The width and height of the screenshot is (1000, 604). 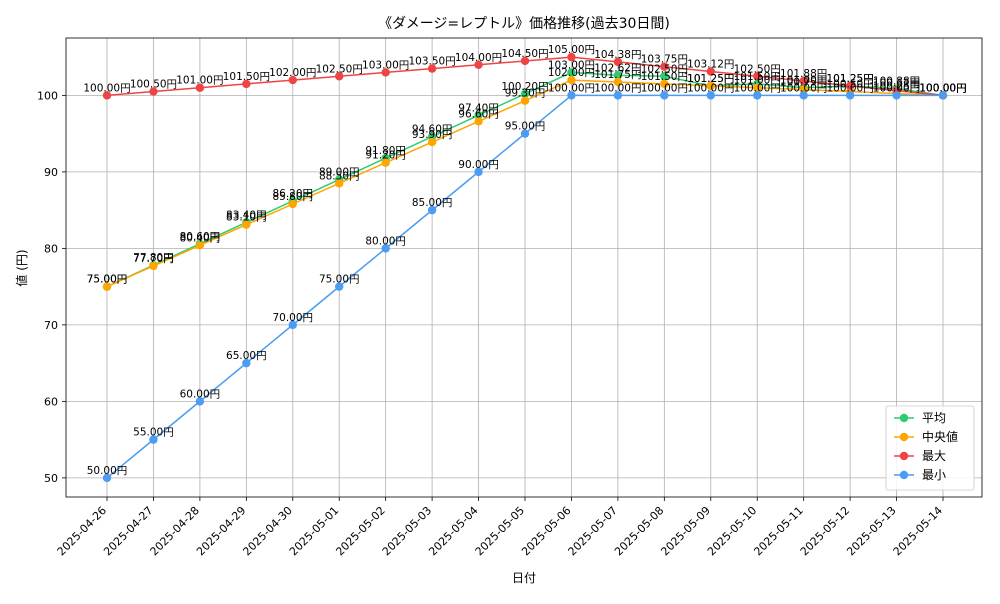 I want to click on data-label: 89.00円, so click(x=339, y=173).